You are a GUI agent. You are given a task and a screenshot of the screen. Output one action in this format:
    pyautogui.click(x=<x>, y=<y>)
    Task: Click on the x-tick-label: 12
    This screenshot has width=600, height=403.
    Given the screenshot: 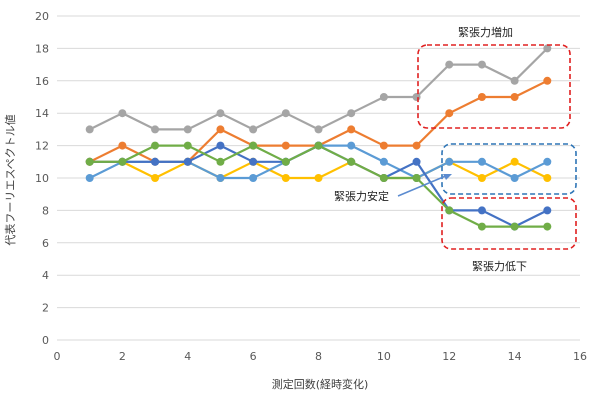 What is the action you would take?
    pyautogui.click(x=449, y=356)
    